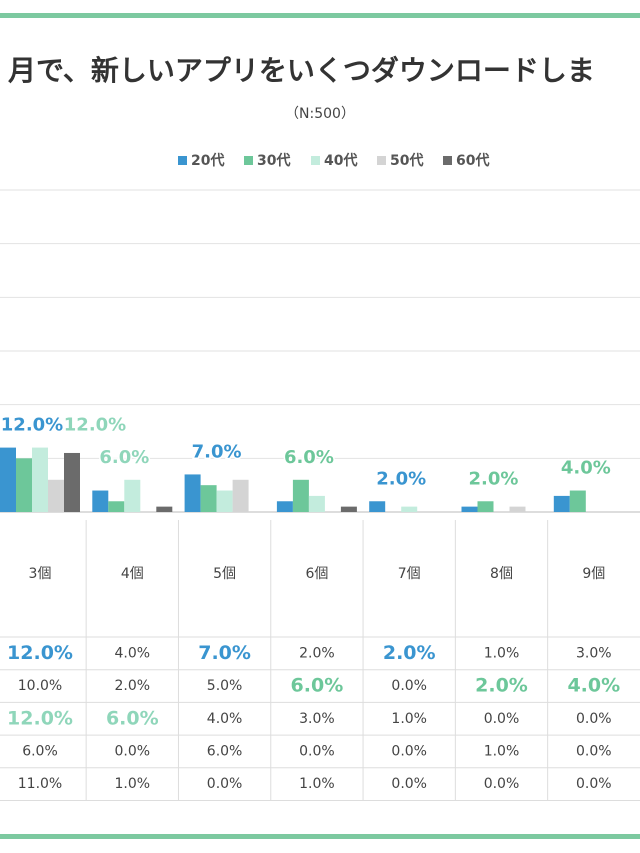  What do you see at coordinates (224, 574) in the screenshot?
I see `category-label: 5個` at bounding box center [224, 574].